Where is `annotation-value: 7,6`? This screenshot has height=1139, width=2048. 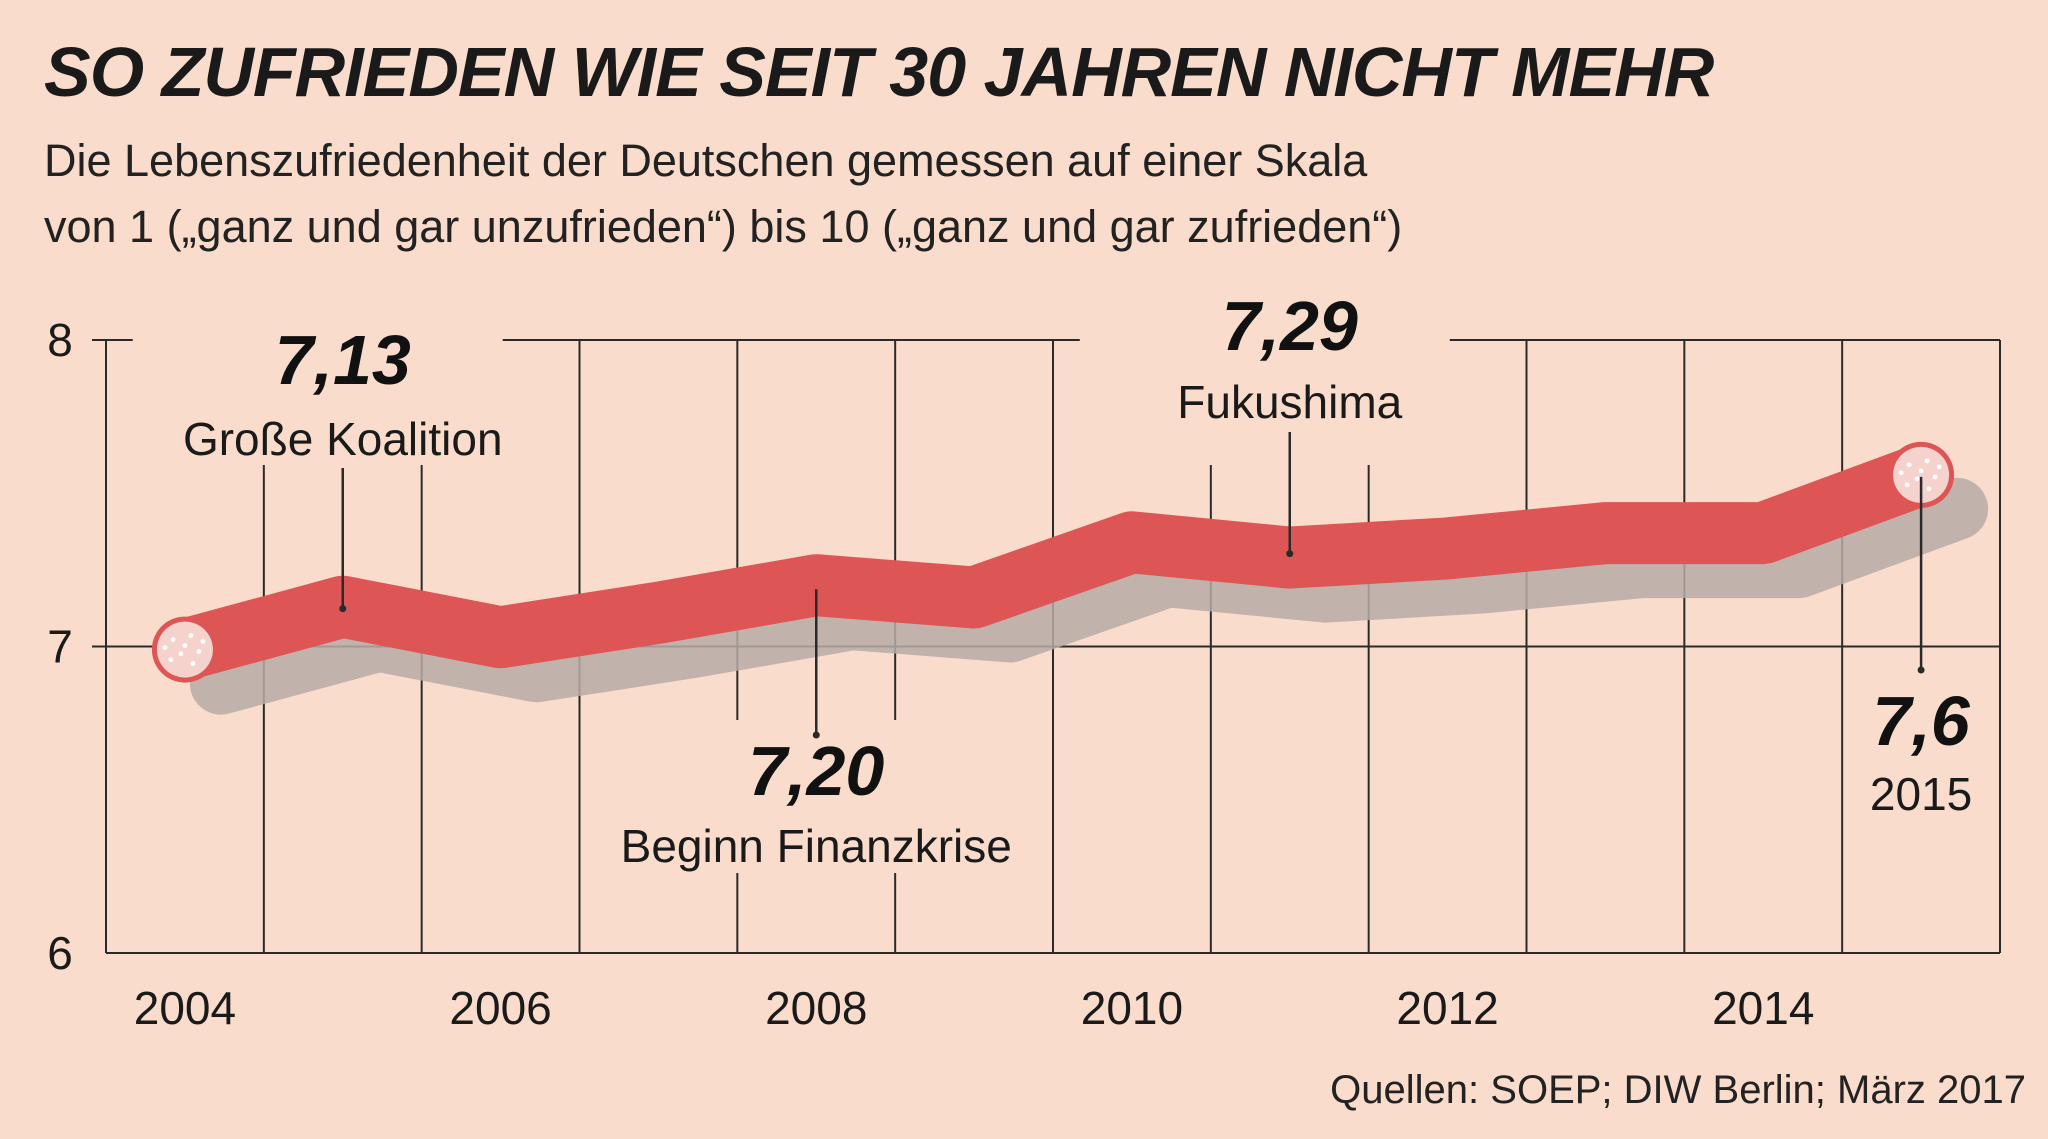 annotation-value: 7,6 is located at coordinates (1921, 721).